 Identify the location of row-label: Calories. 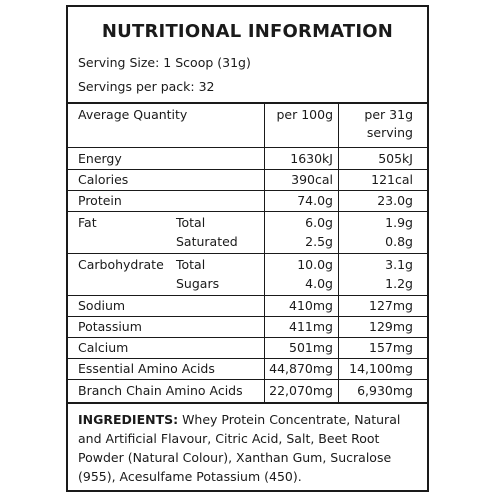
(103, 179).